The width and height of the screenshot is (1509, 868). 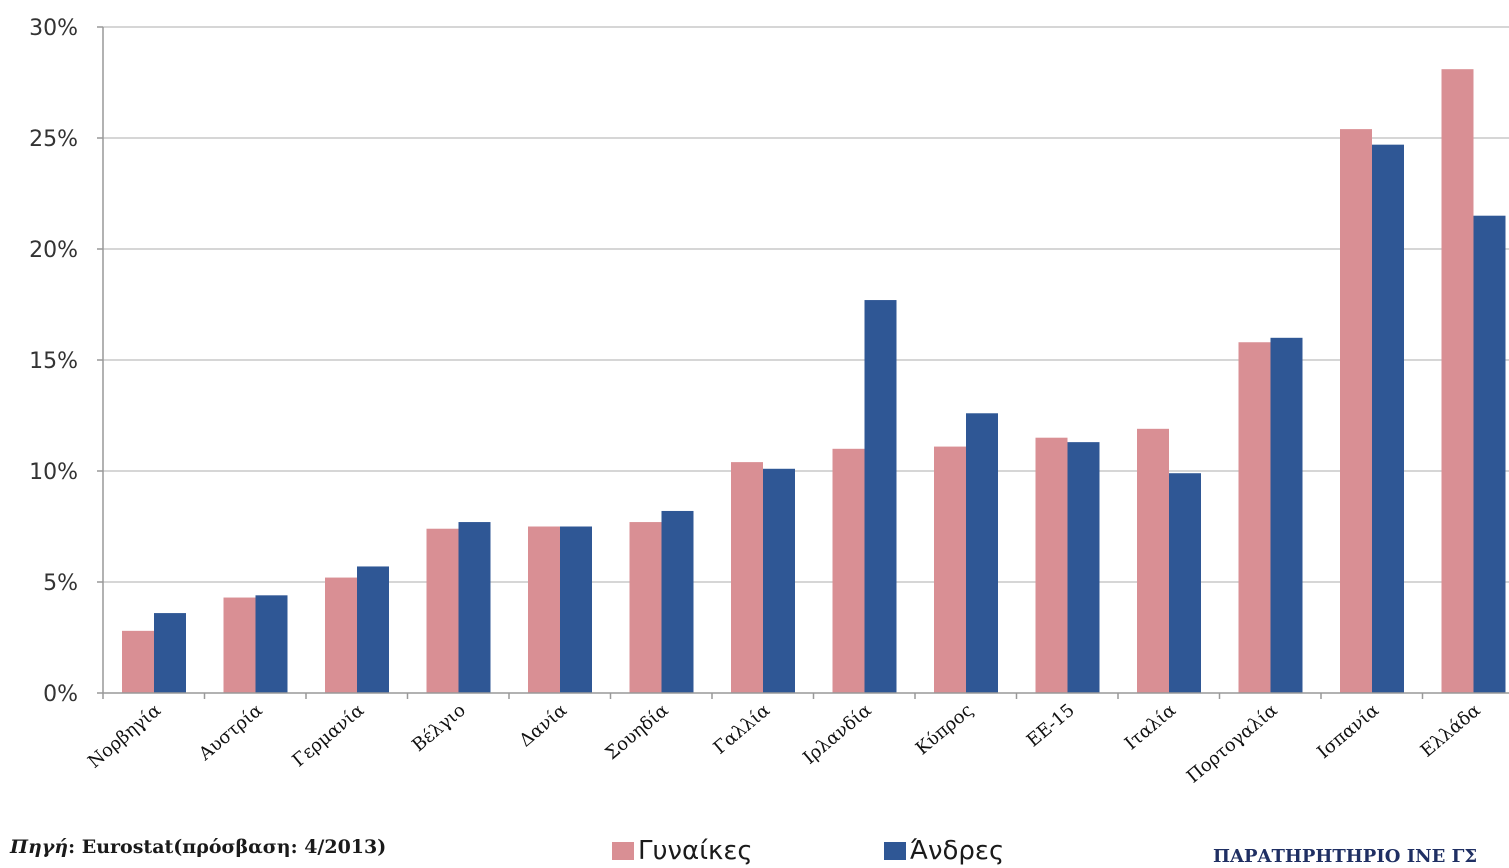 I want to click on x-tick-label: Γερμανία, so click(x=329, y=736).